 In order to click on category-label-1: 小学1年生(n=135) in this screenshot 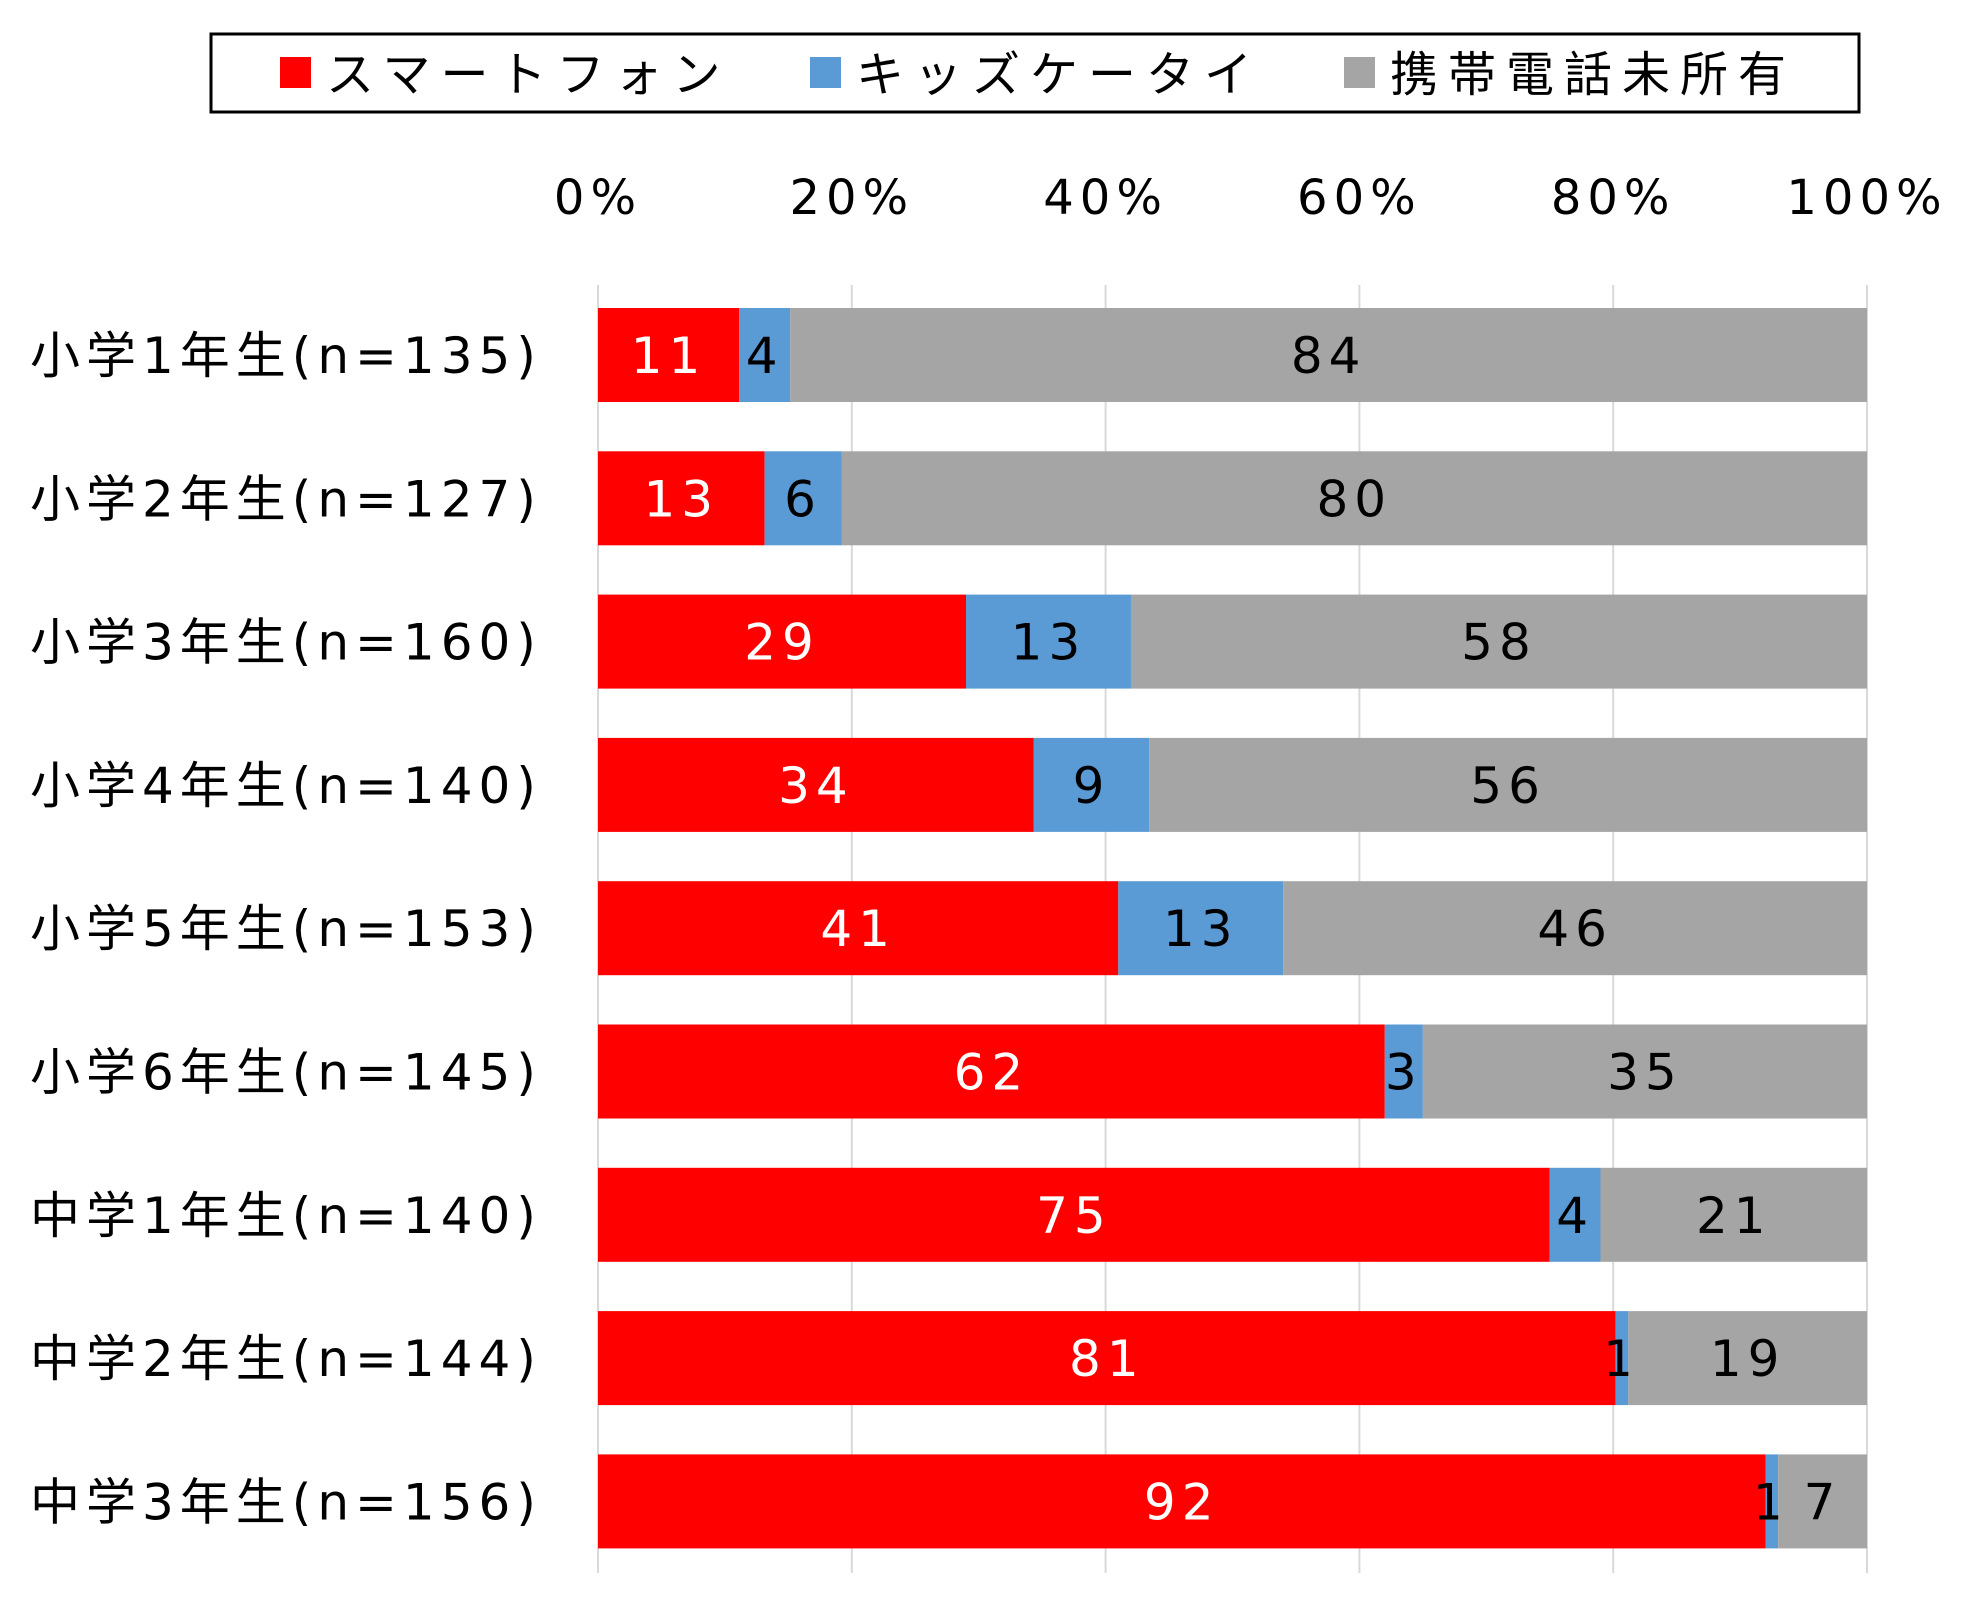, I will do `click(286, 356)`.